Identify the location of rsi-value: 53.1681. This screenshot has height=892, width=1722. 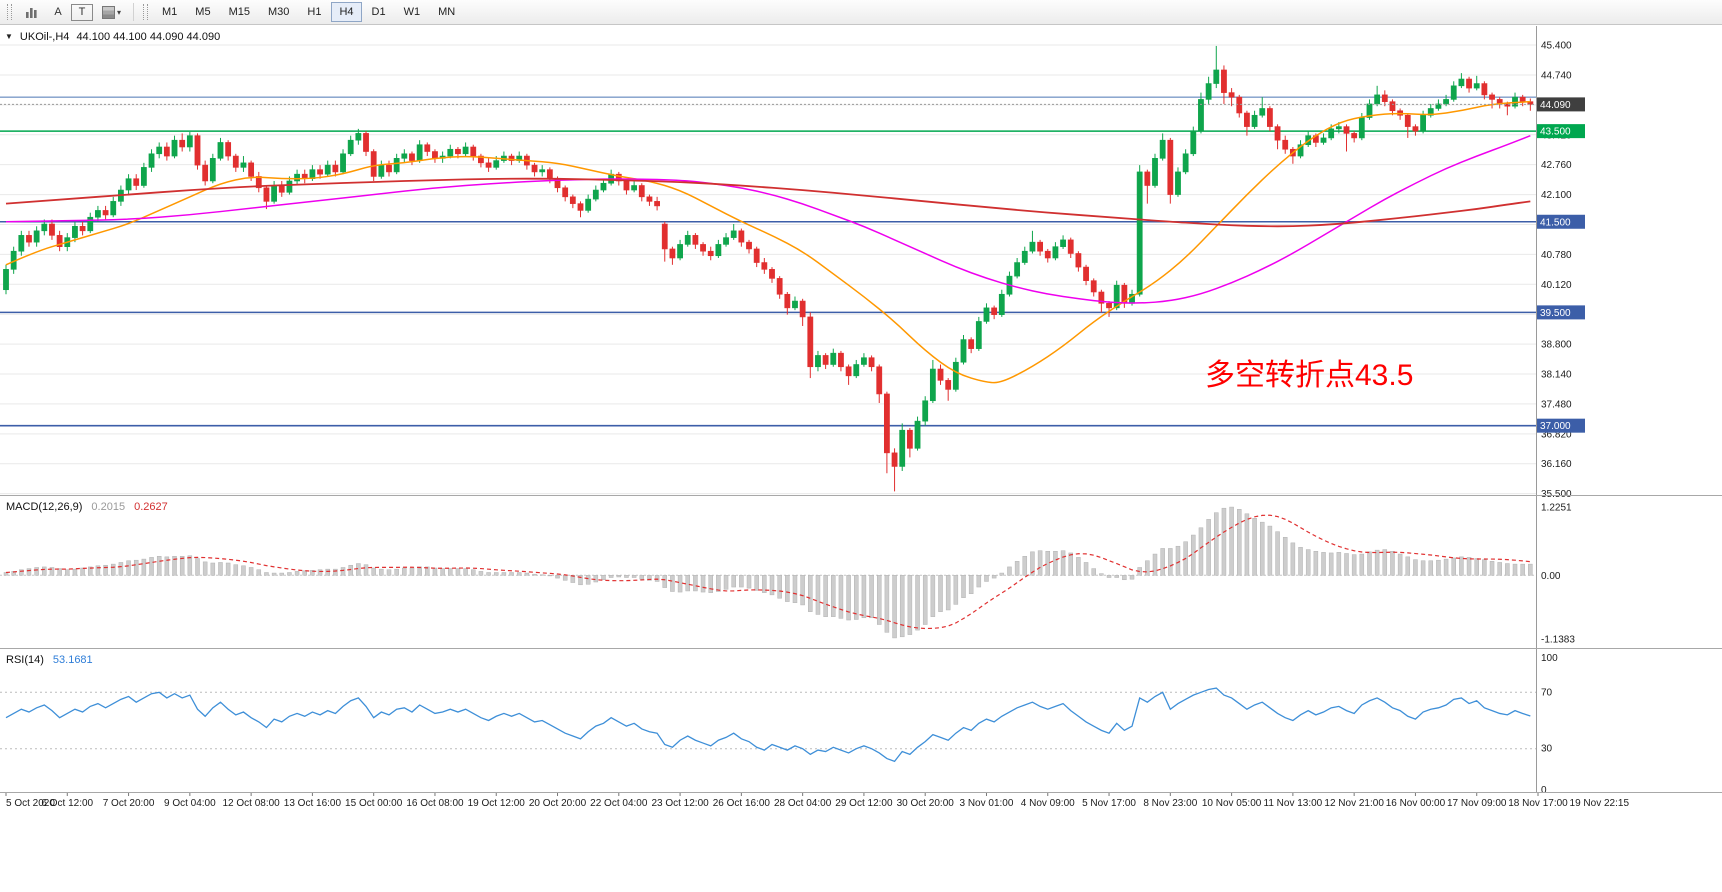
(72, 660).